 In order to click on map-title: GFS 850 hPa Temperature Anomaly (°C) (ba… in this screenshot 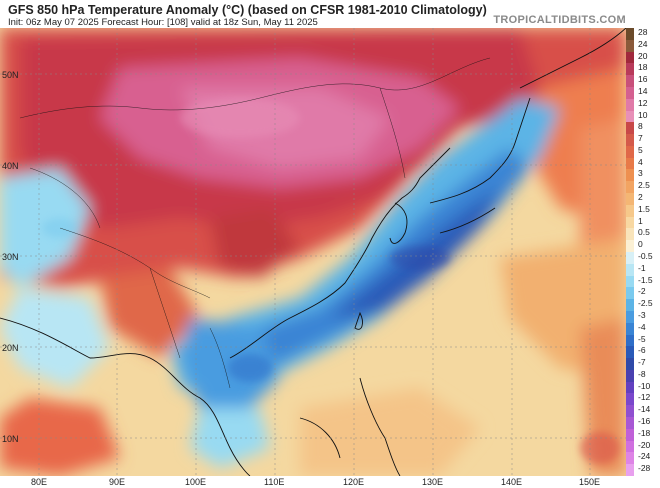, I will do `click(247, 10)`.